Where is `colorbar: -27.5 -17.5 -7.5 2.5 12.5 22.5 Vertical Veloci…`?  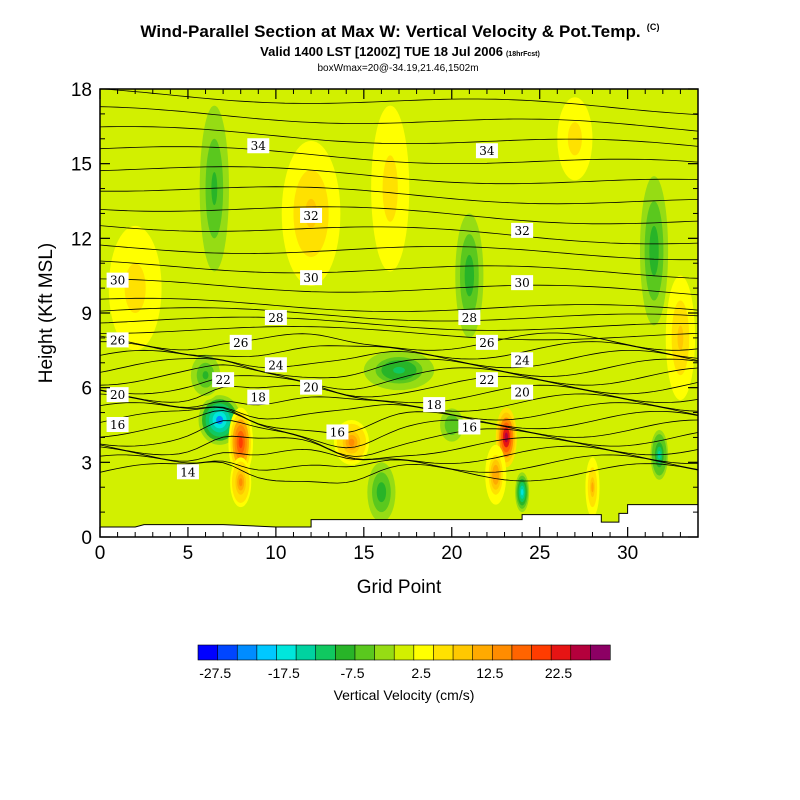 colorbar: -27.5 -17.5 -7.5 2.5 12.5 22.5 Vertical Veloci… is located at coordinates (404, 673).